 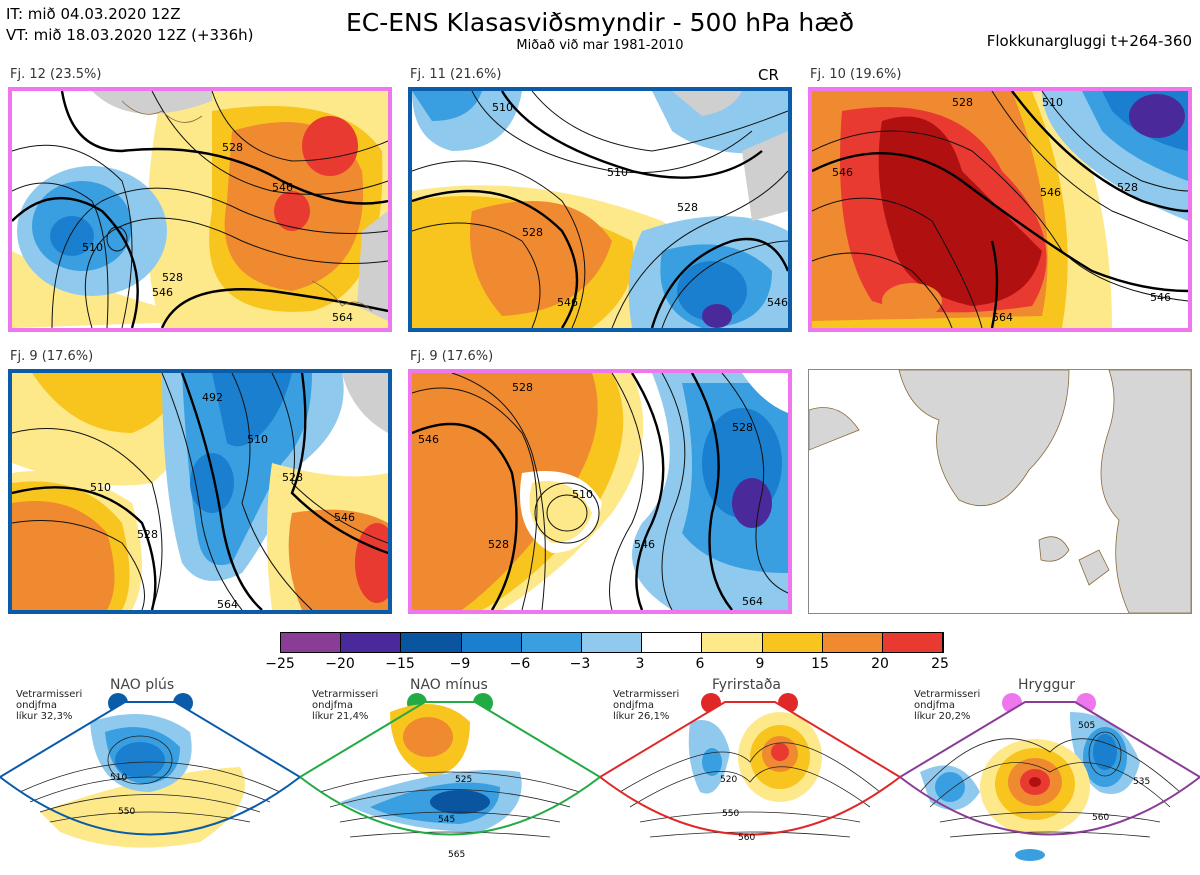 I want to click on regime-4-contour-label: 505, so click(x=1086, y=726).